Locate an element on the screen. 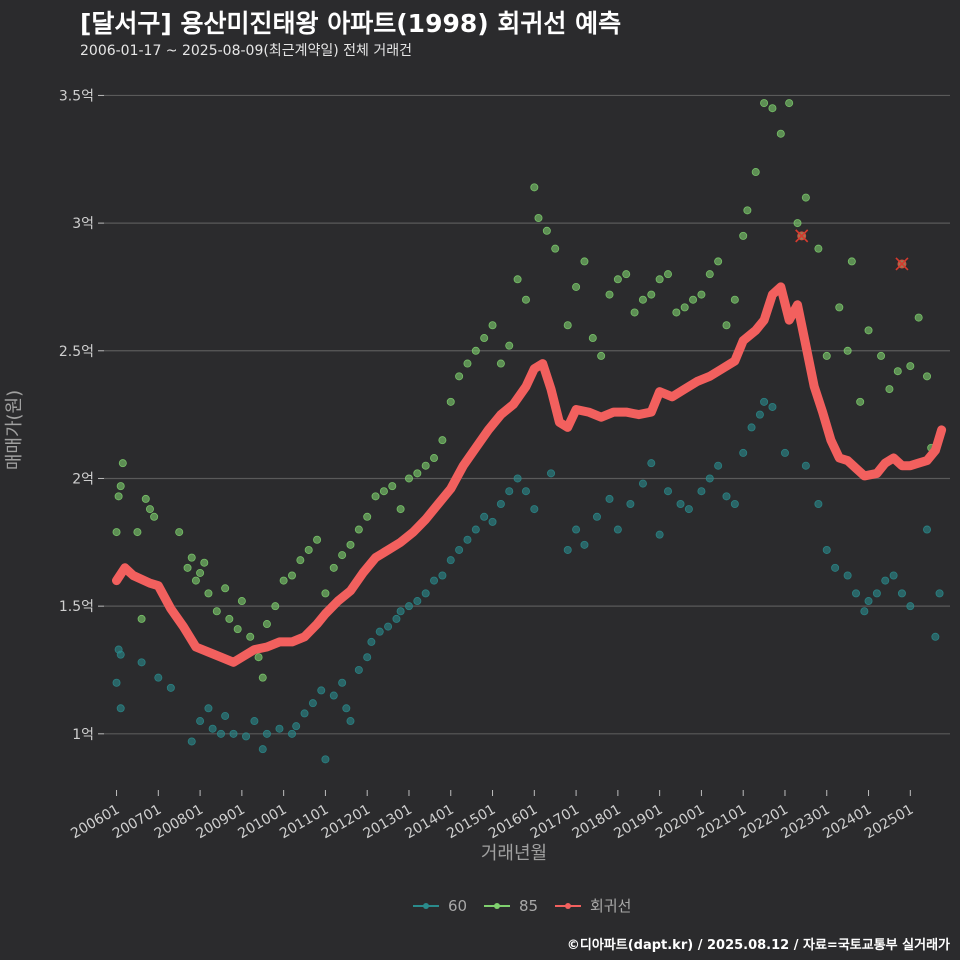 This screenshot has height=960, width=960. legend: 60 85 회귀선 is located at coordinates (522, 906).